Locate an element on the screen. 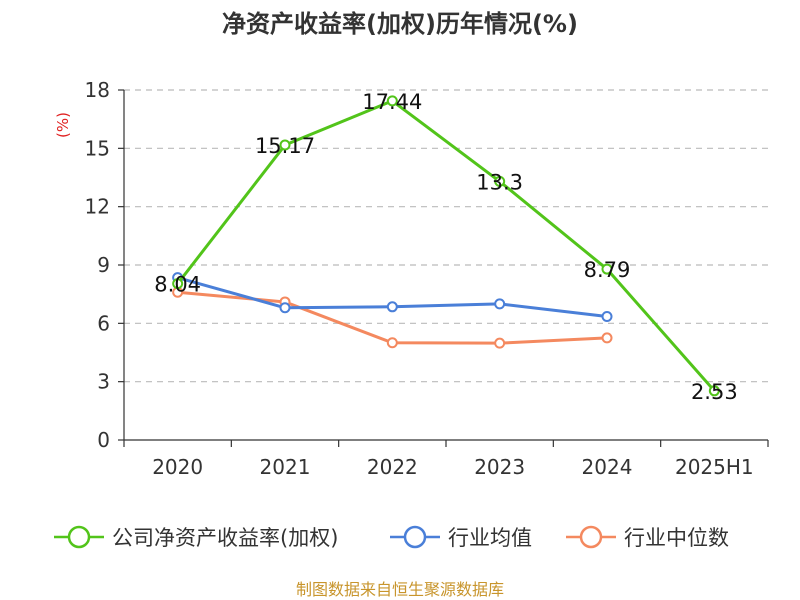 The image size is (800, 600). x-tick-label: 2020 is located at coordinates (177, 467).